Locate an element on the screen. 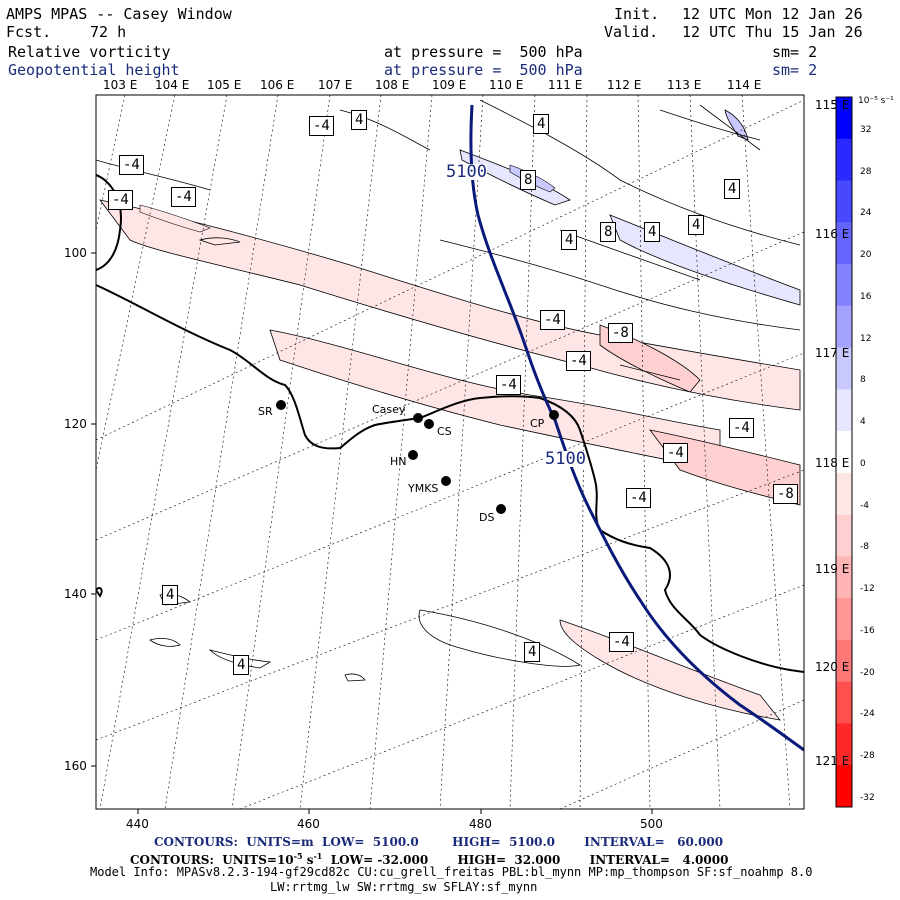  init-time: 12 UTC Mon 12 Jan 26 is located at coordinates (772, 14).